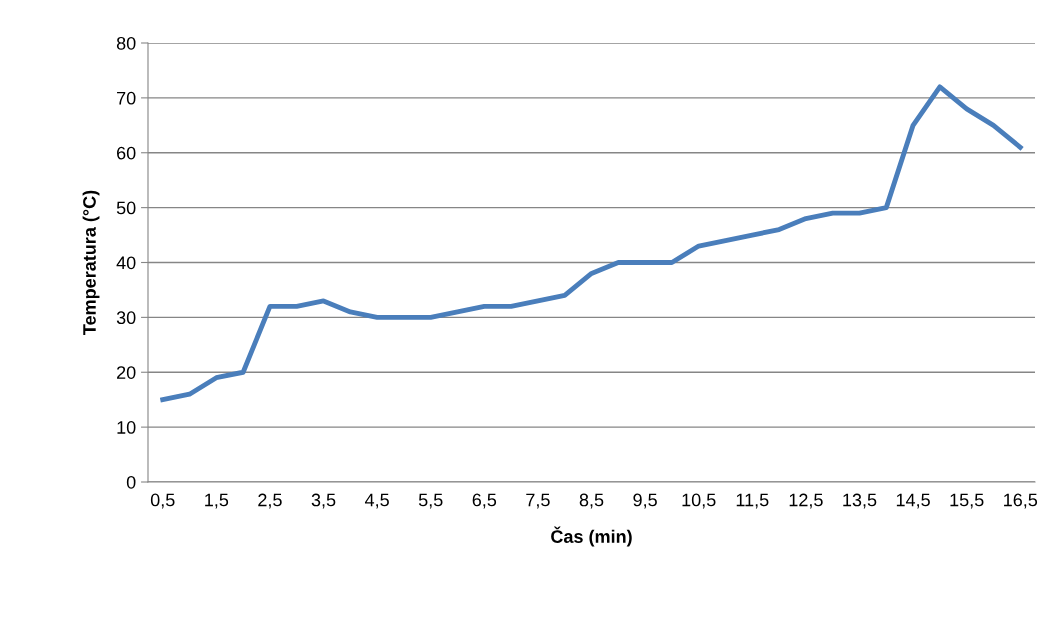 The image size is (1047, 619). What do you see at coordinates (376, 501) in the screenshot?
I see `x-tick-label: 4,5` at bounding box center [376, 501].